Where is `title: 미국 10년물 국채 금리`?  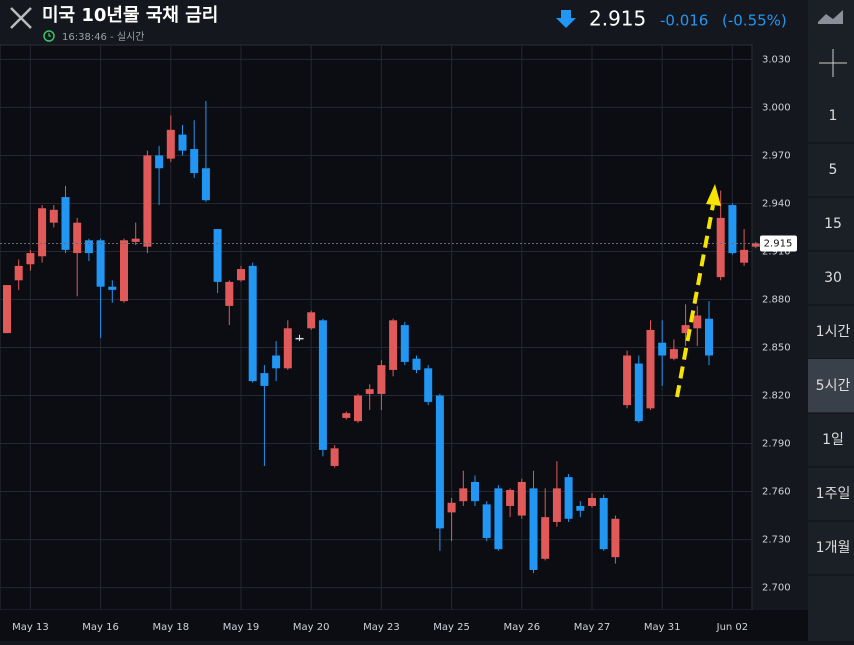
title: 미국 10년물 국채 금리 is located at coordinates (130, 15).